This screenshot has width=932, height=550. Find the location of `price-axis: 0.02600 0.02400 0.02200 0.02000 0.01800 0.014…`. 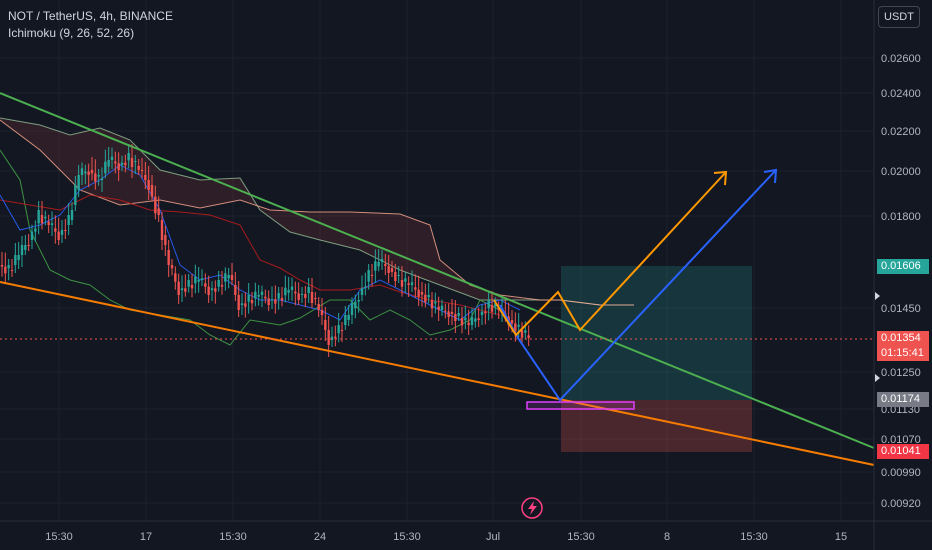

price-axis: 0.02600 0.02400 0.02200 0.02000 0.01800 0.014… is located at coordinates (901, 281).